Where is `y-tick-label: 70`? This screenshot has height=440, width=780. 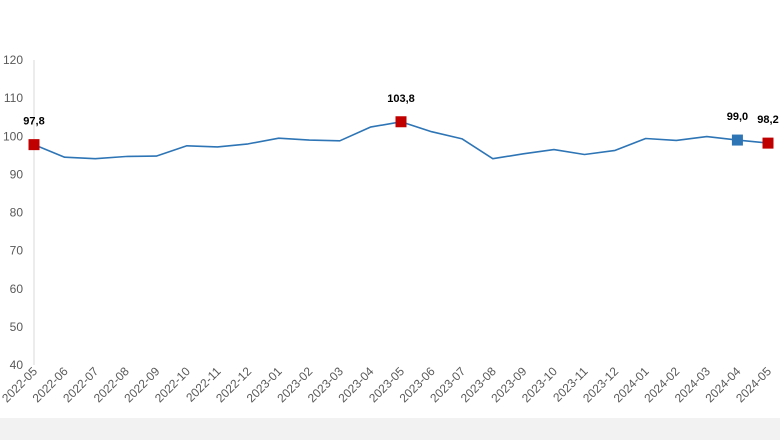 y-tick-label: 70 is located at coordinates (17, 251).